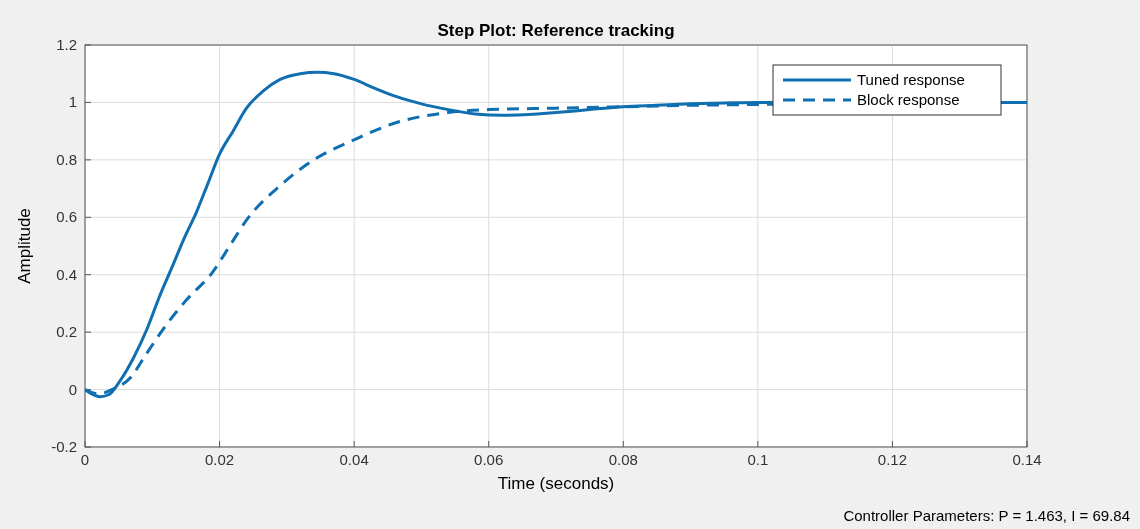 The image size is (1140, 529). I want to click on x-tick-label: 0, so click(85, 459).